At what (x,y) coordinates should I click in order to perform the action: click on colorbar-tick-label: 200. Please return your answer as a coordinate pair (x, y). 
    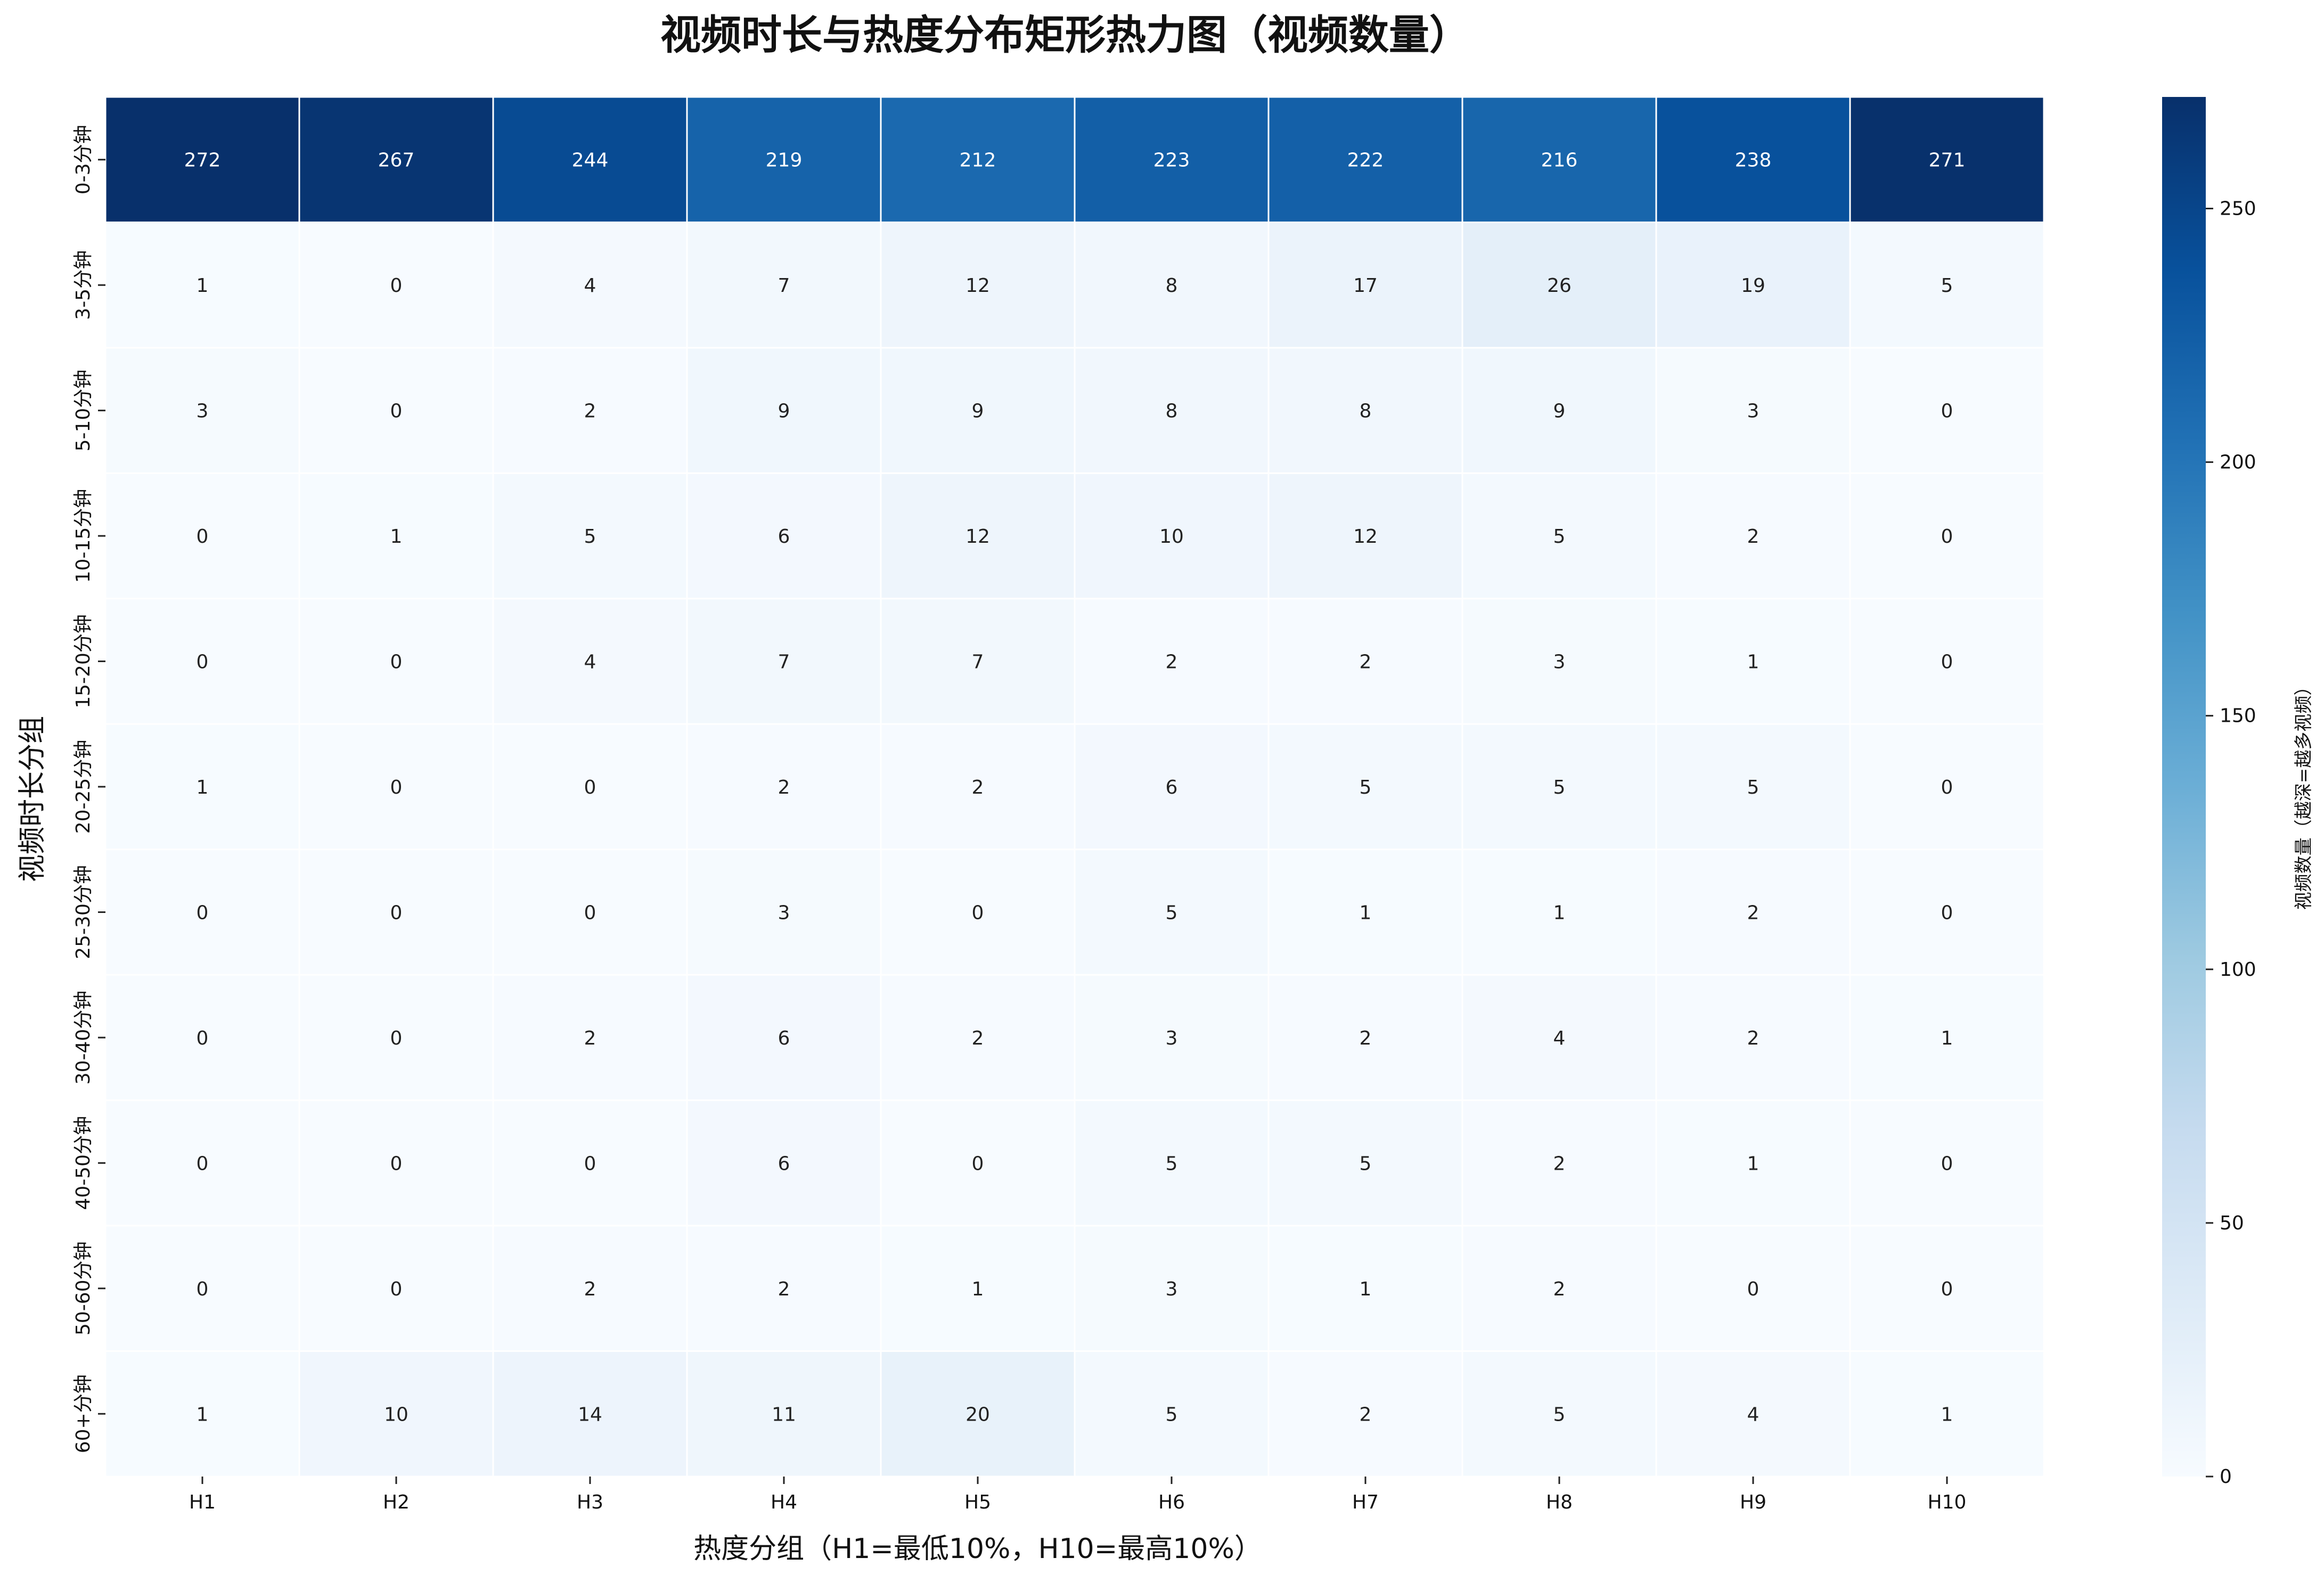
    Looking at the image, I should click on (2238, 463).